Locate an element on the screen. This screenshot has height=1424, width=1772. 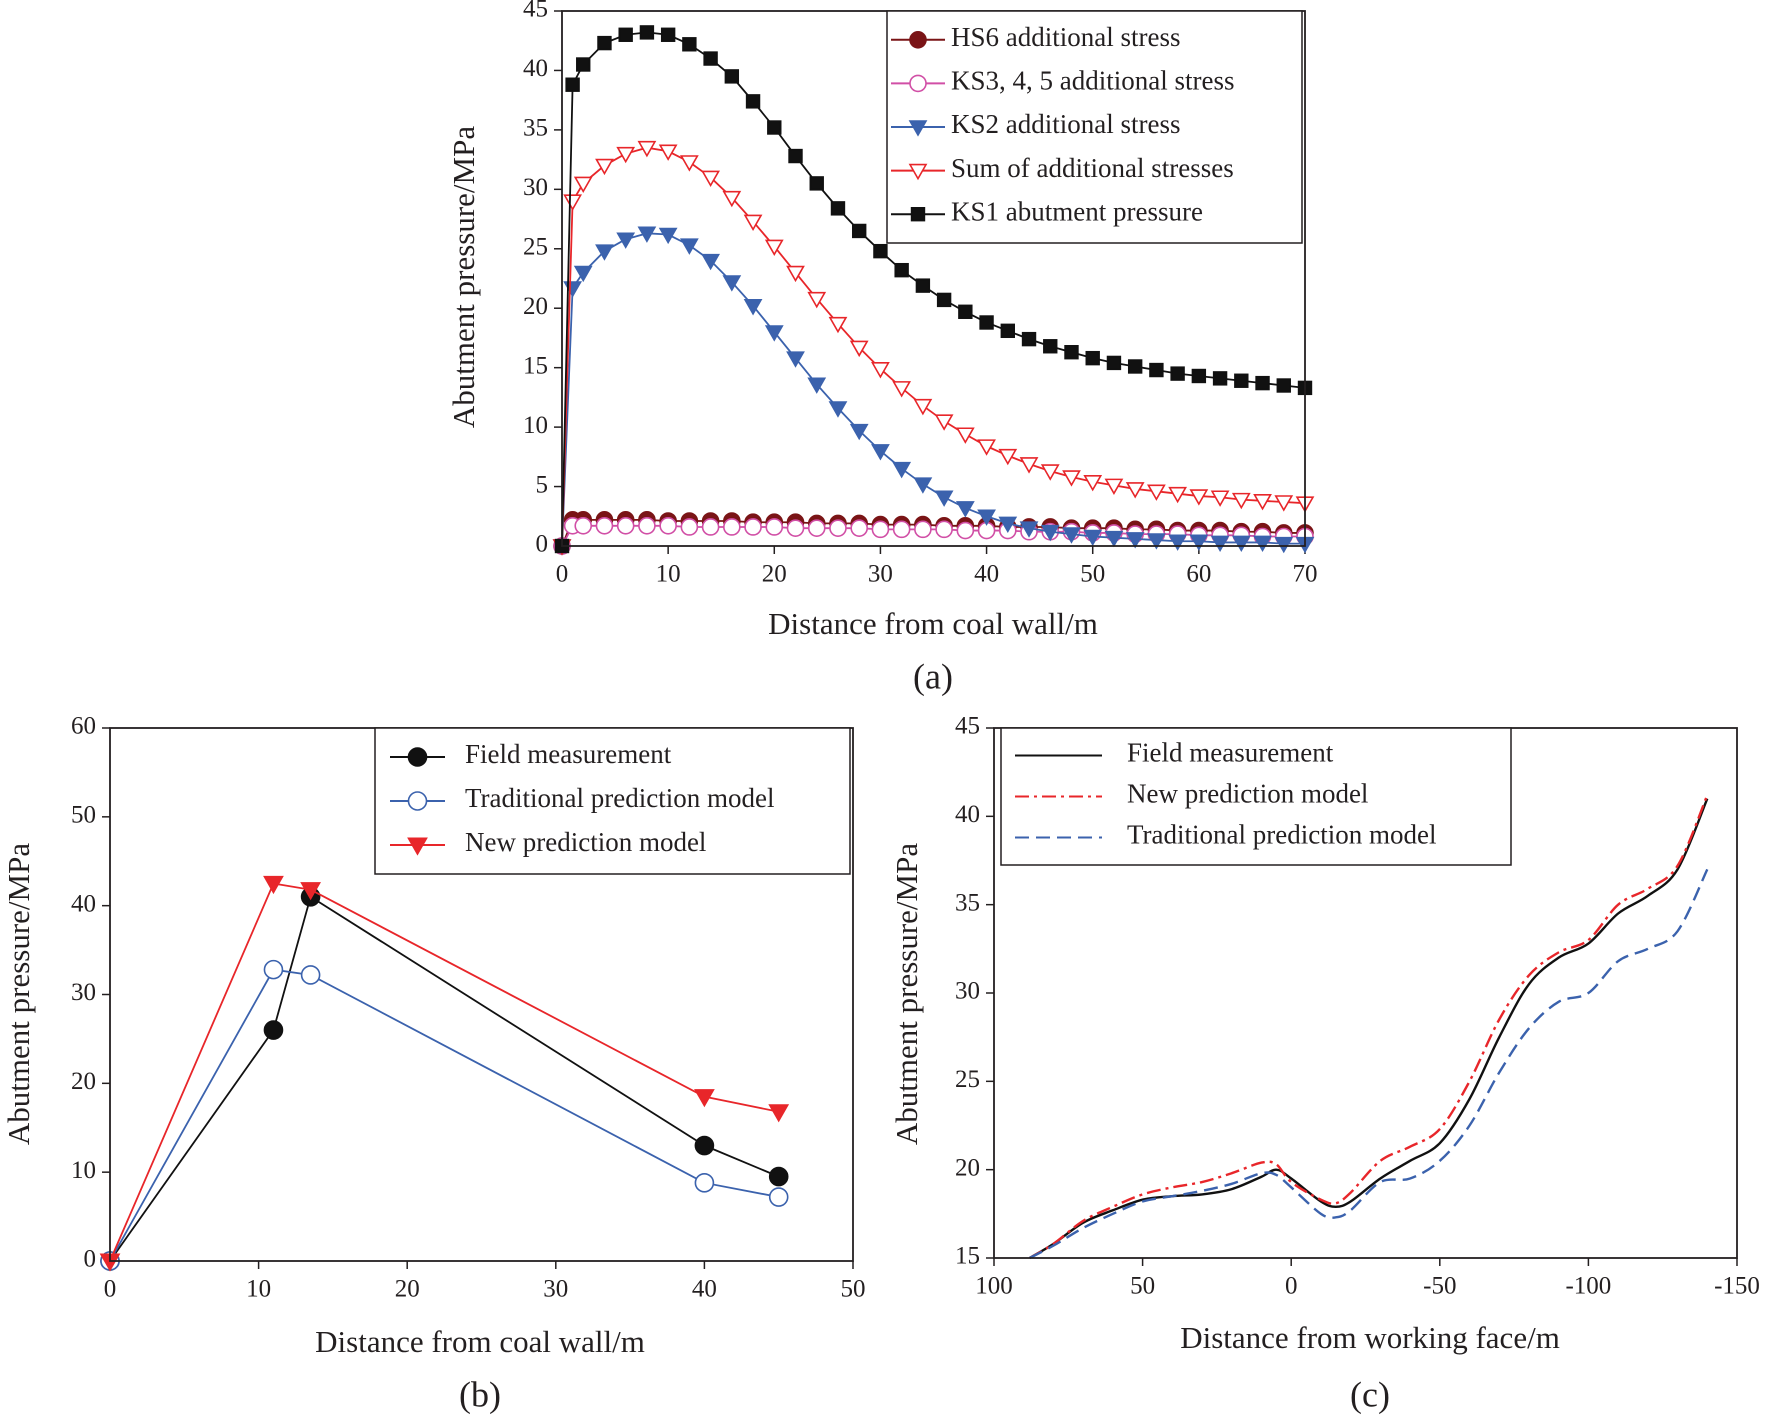
legend-label: KS1 abutment pressure is located at coordinates (1077, 211).